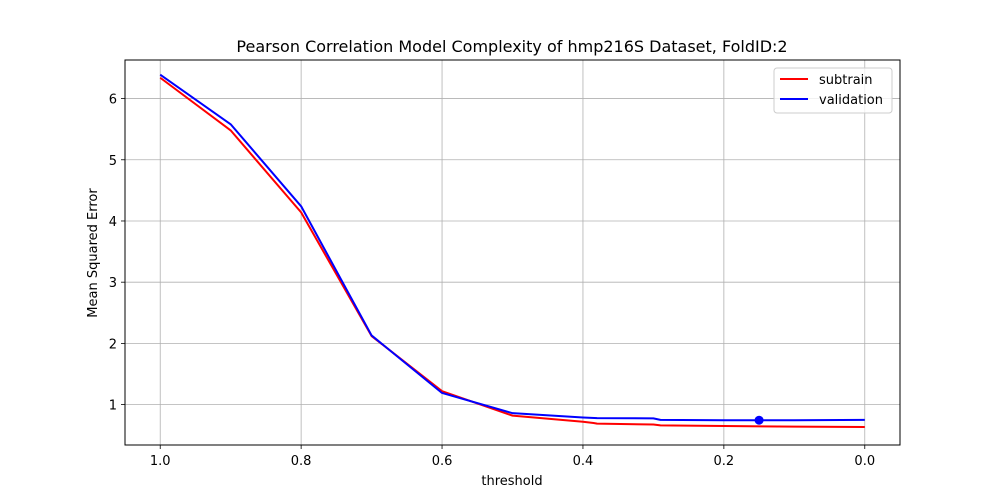 This screenshot has height=500, width=1000. I want to click on x-tick-label: 0.6, so click(442, 461).